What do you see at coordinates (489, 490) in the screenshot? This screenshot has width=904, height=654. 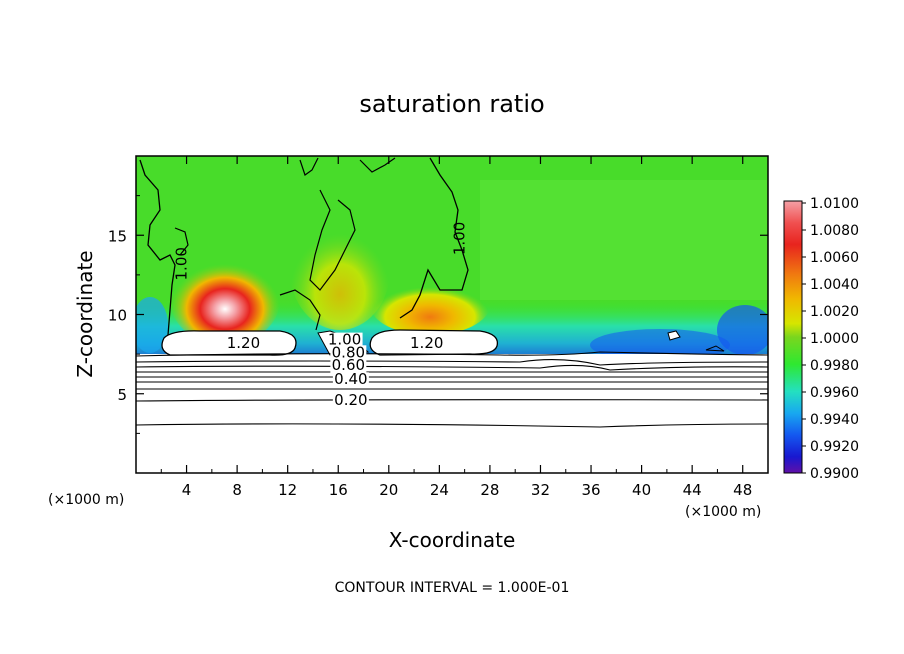 I see `x-tick-label: 28` at bounding box center [489, 490].